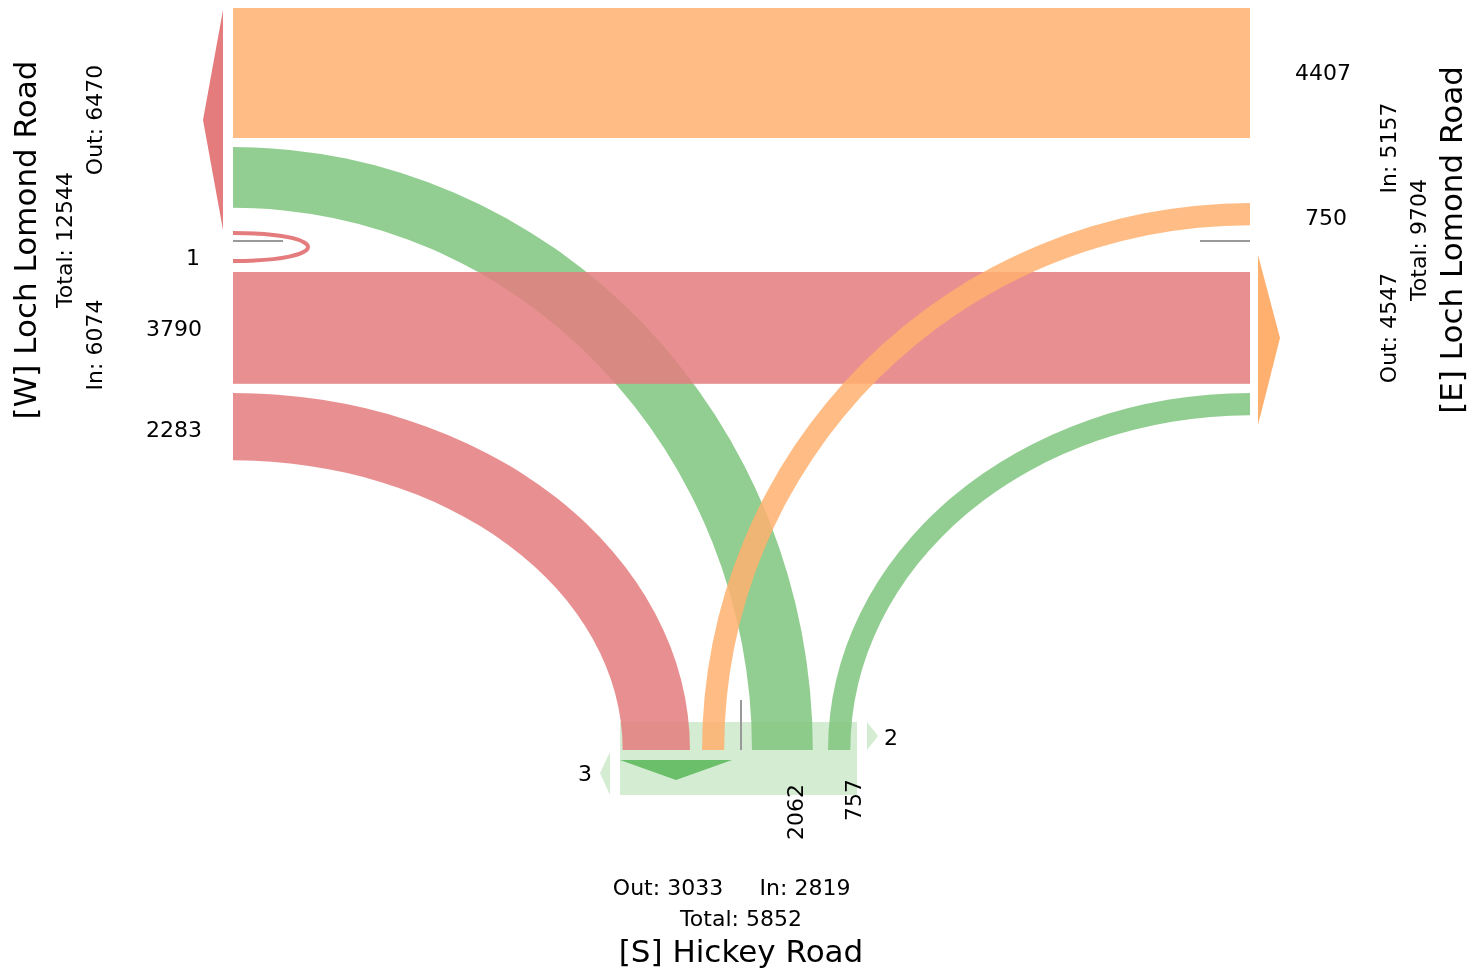 This screenshot has height=971, width=1483. What do you see at coordinates (1323, 72) in the screenshot?
I see `data-label: 4407` at bounding box center [1323, 72].